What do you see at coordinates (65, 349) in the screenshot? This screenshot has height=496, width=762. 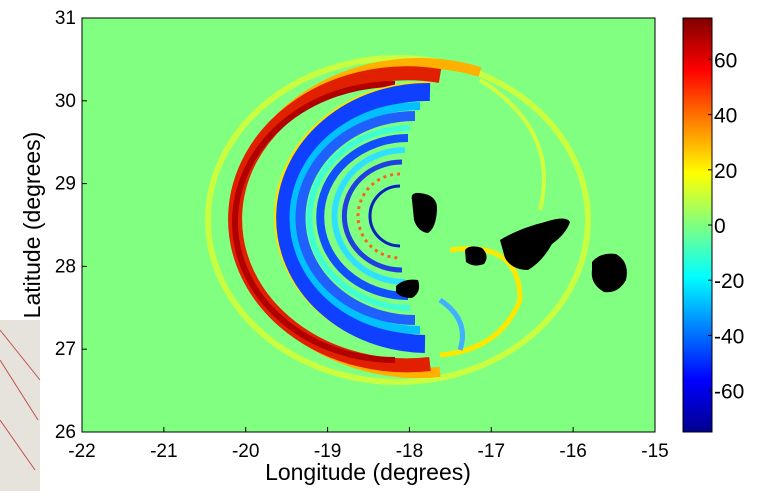 I see `y-tick-label: 27` at bounding box center [65, 349].